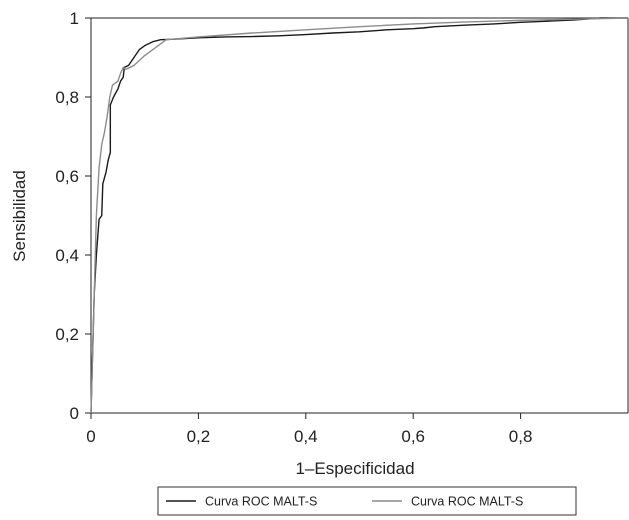 The image size is (629, 520). Describe the element at coordinates (67, 97) in the screenshot. I see `y-tick-label: 0,8` at that location.